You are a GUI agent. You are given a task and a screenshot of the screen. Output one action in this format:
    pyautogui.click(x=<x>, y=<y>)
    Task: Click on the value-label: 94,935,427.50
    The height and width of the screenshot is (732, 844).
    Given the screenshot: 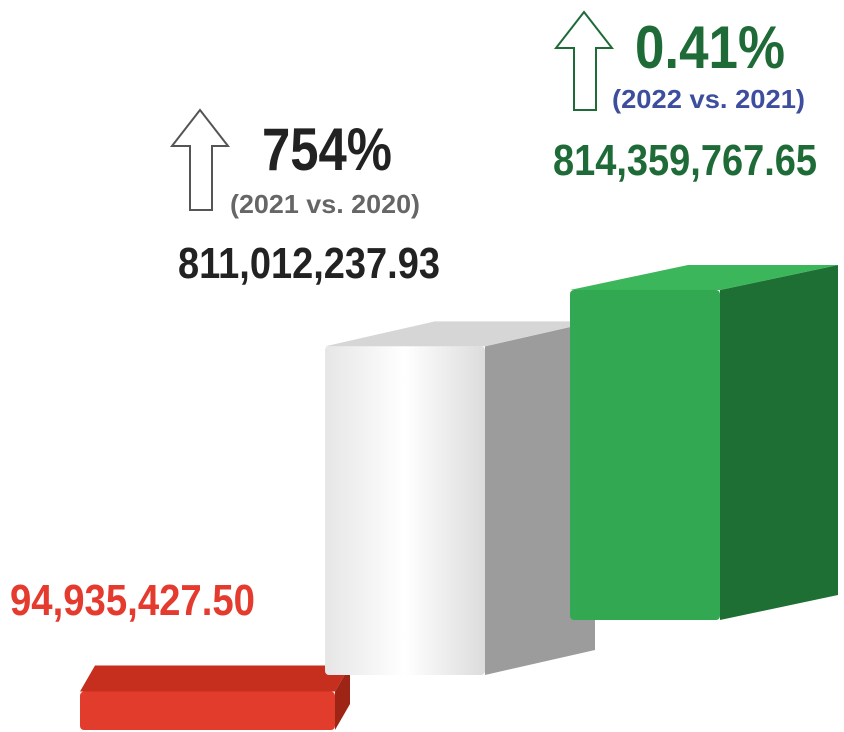 What is the action you would take?
    pyautogui.click(x=132, y=600)
    